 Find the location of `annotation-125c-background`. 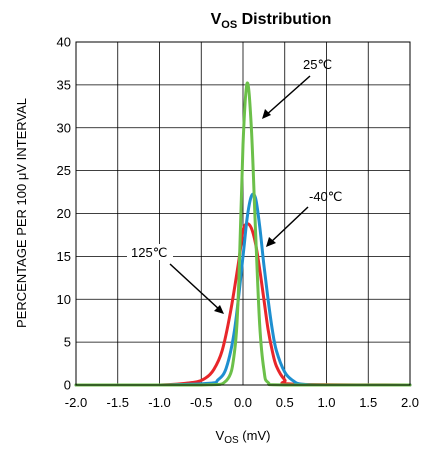

annotation-125c-background is located at coordinates (150, 252).